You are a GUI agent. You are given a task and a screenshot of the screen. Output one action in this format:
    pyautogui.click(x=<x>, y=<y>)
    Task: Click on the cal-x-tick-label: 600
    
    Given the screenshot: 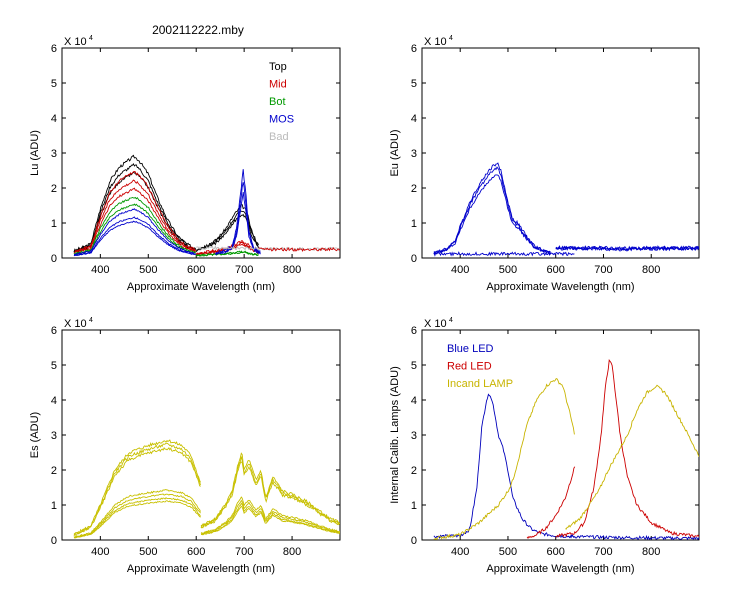 What is the action you would take?
    pyautogui.click(x=556, y=552)
    